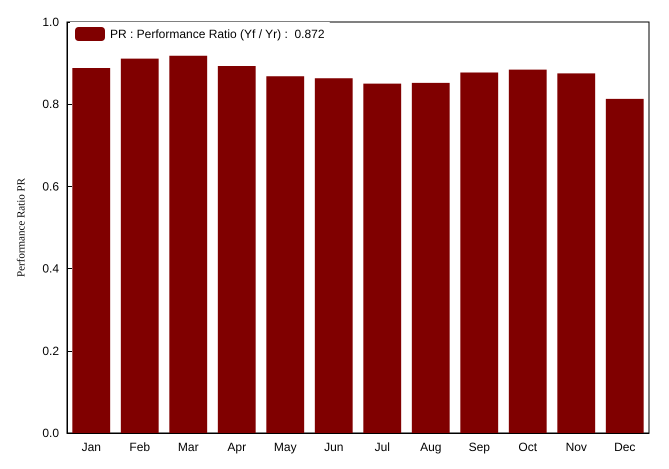  Describe the element at coordinates (51, 22) in the screenshot. I see `y-tick-label: 1.0` at that location.